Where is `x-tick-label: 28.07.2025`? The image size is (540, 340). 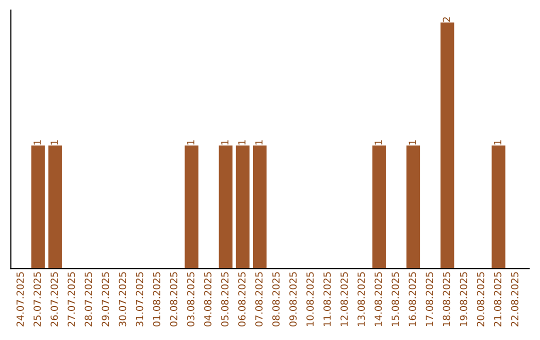 x-tick-label: 28.07.2025 is located at coordinates (88, 299).